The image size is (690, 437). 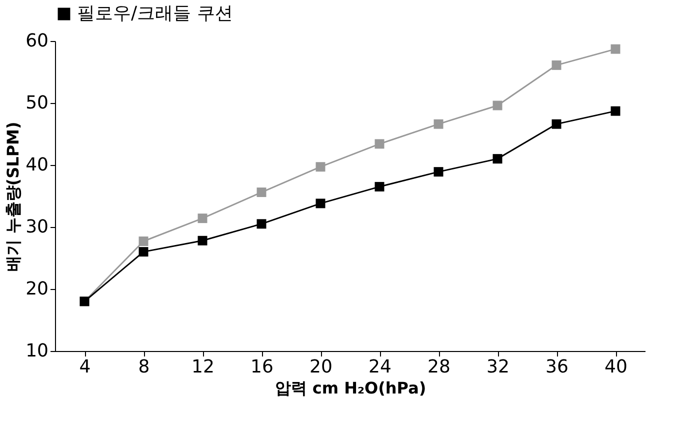 I want to click on y-tick-label: 20, so click(x=37, y=289).